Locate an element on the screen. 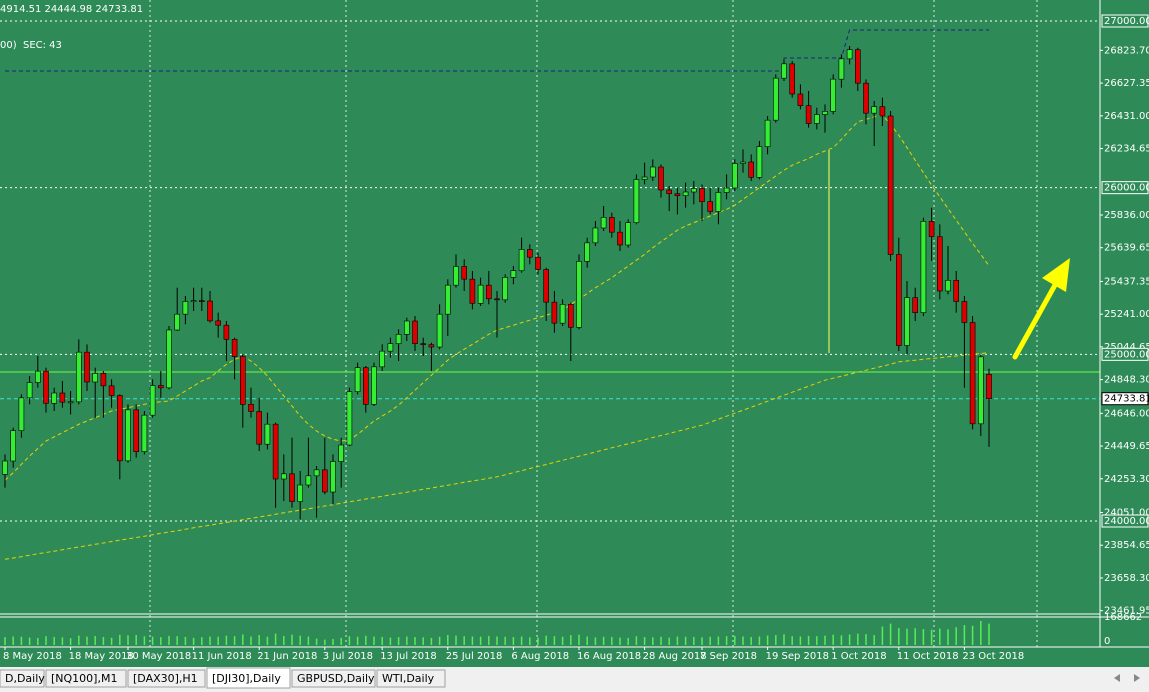 The width and height of the screenshot is (1149, 692). x-tick-label: 13 Jul 2018 is located at coordinates (408, 656).